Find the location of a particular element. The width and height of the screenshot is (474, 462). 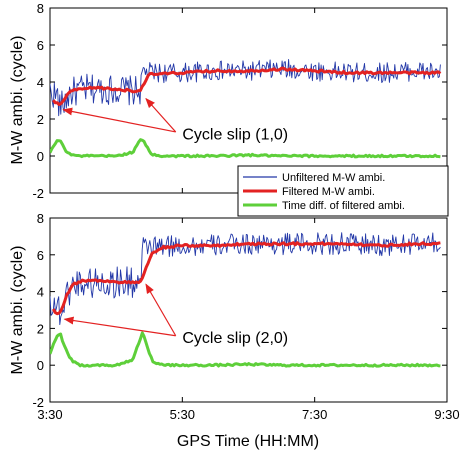

x-axis-label: GPS Time (HH:MM) is located at coordinates (248, 441).